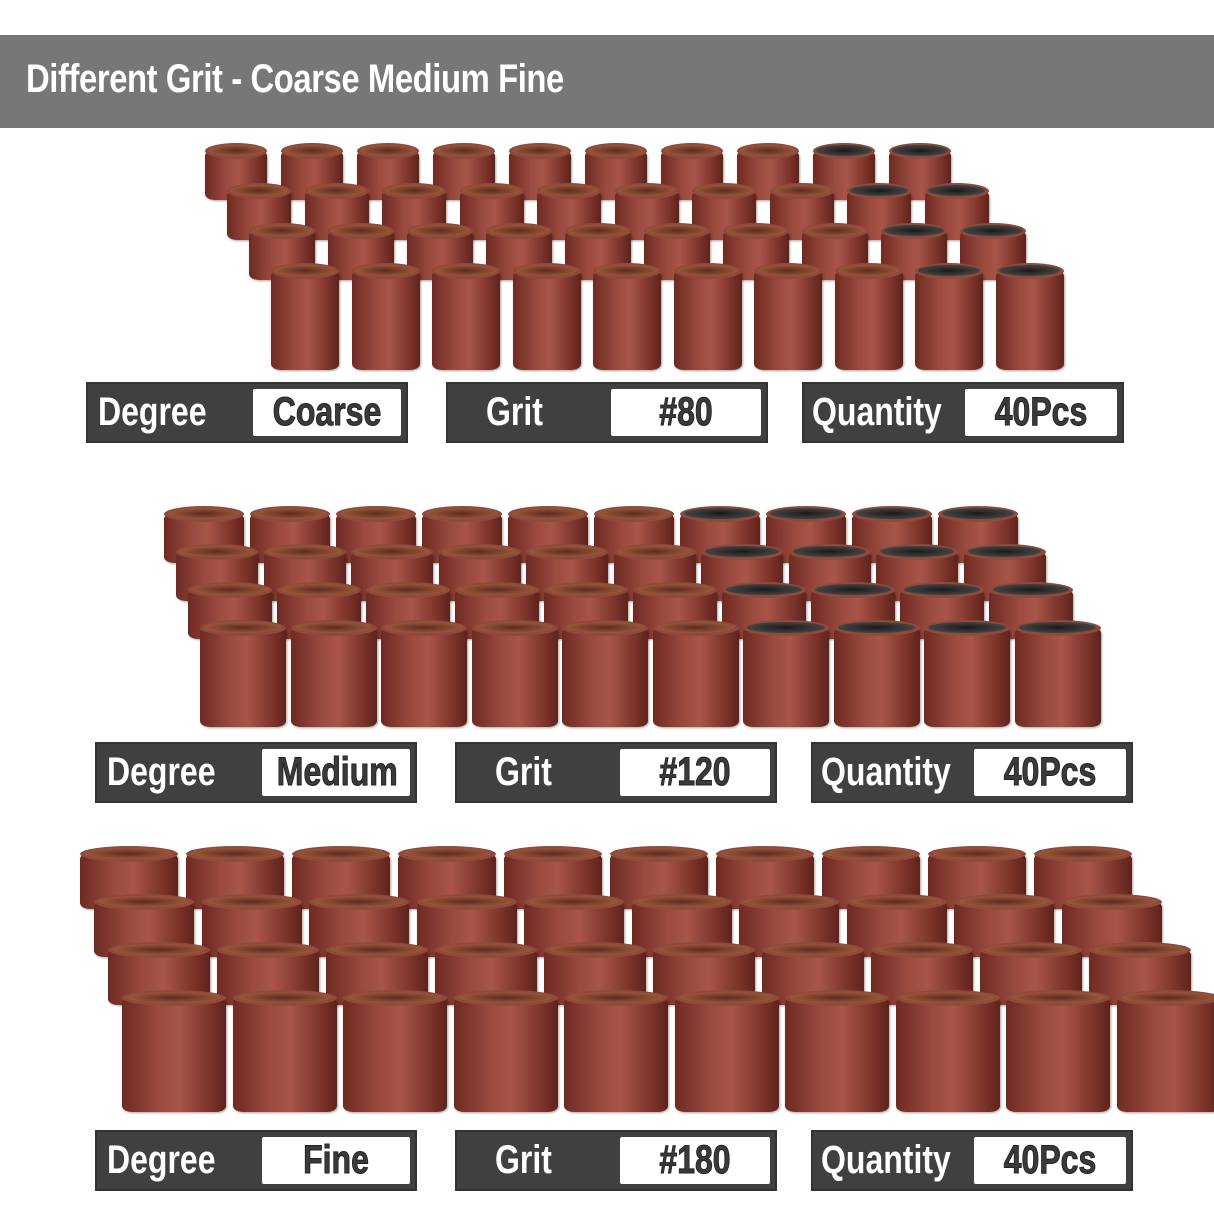  I want to click on title: Different Grit - Coarse Medium Fine, so click(295, 79).